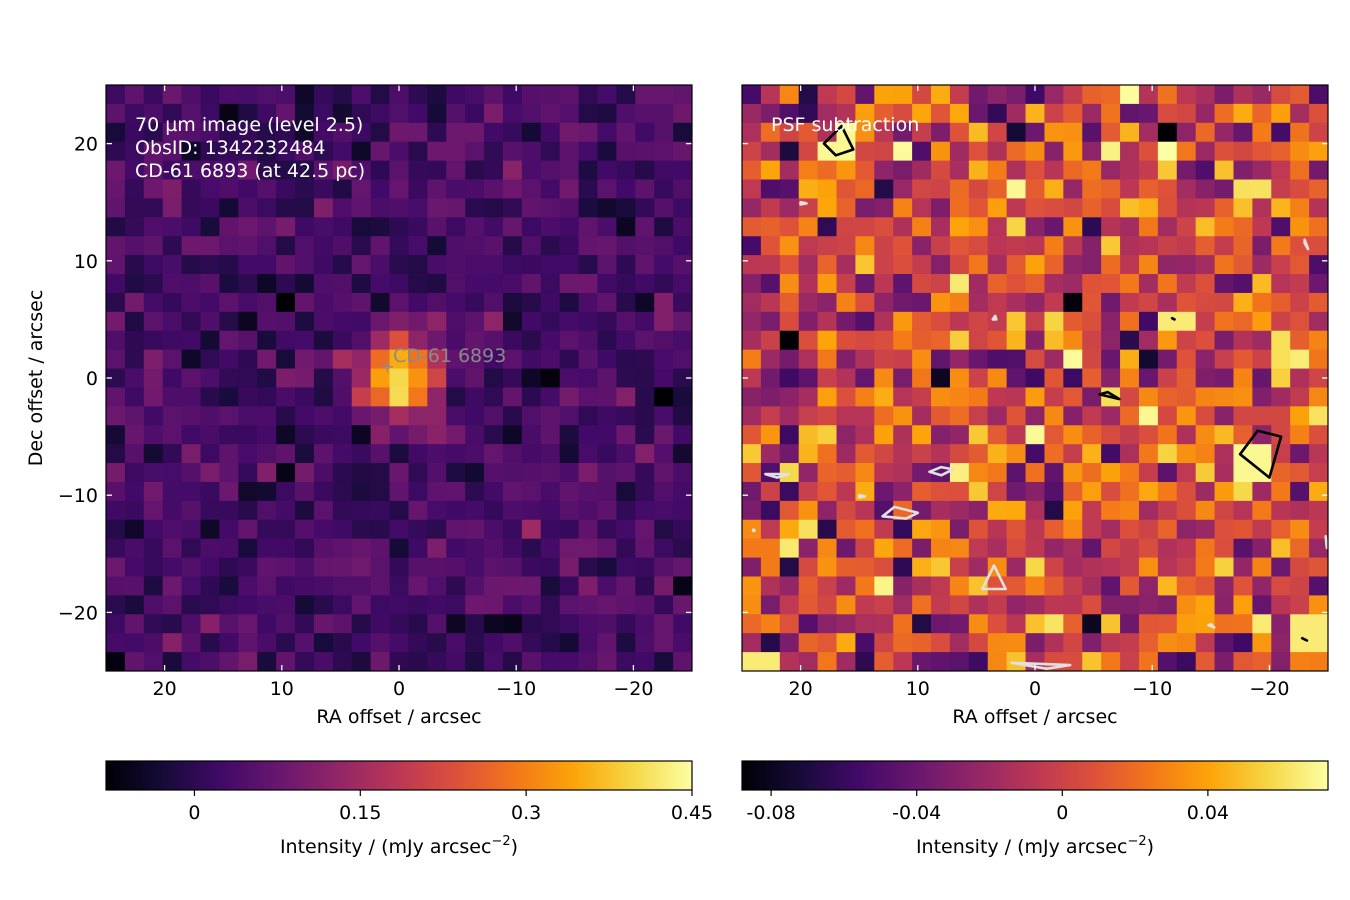  What do you see at coordinates (449, 356) in the screenshot?
I see `source-label: CD-61 6893` at bounding box center [449, 356].